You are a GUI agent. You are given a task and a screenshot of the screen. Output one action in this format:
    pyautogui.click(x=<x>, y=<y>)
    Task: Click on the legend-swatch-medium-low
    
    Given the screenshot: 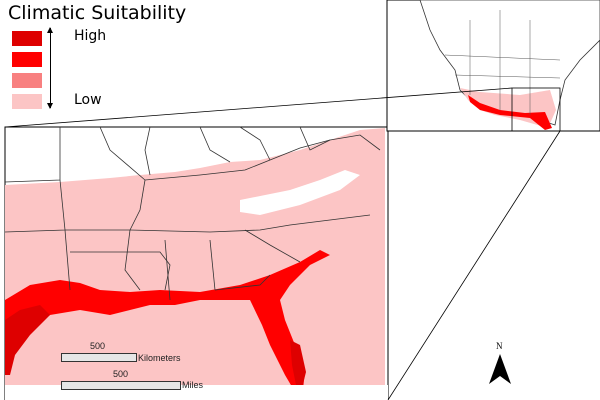 What is the action you would take?
    pyautogui.click(x=27, y=80)
    